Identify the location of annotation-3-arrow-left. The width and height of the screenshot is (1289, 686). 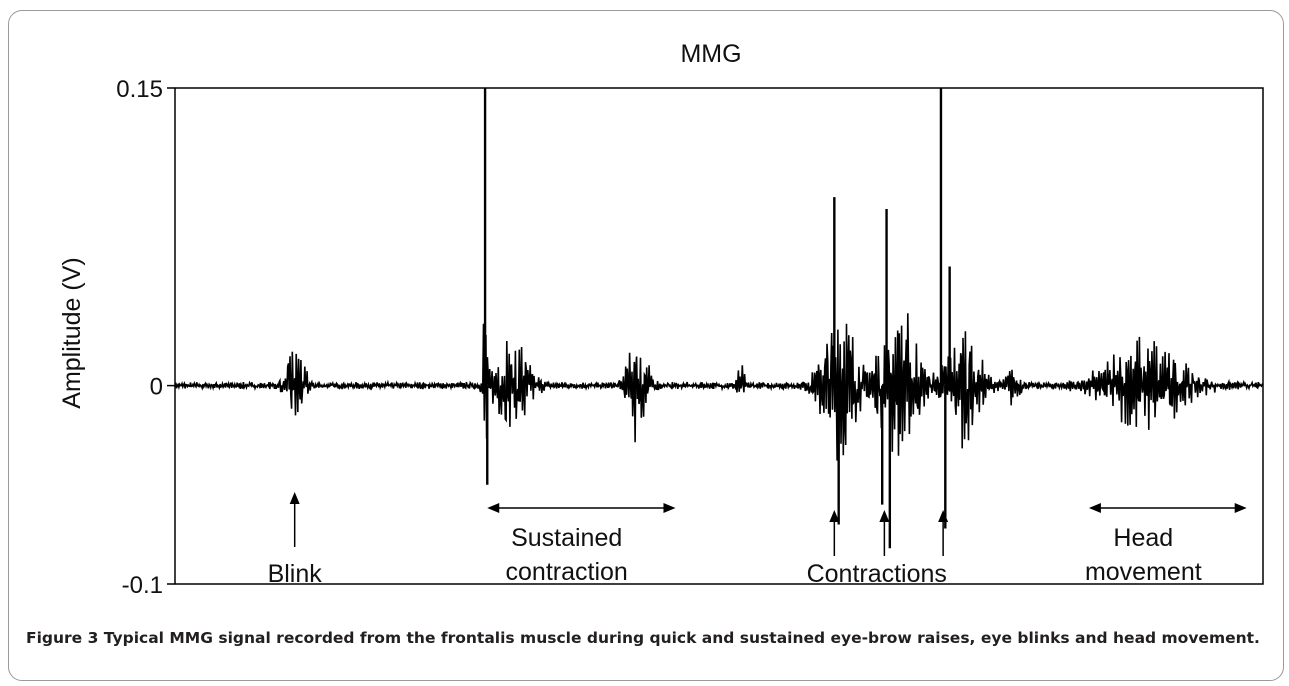
(1094, 508).